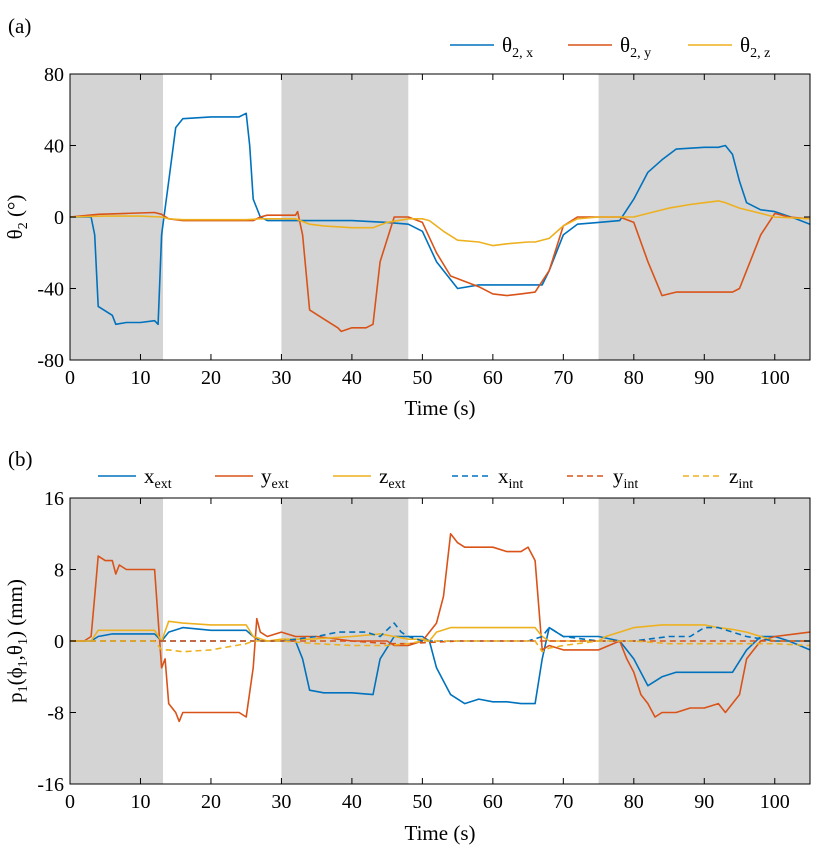 The width and height of the screenshot is (831, 856). Describe the element at coordinates (15, 209) in the screenshot. I see `y-label-unit: (°)` at that location.